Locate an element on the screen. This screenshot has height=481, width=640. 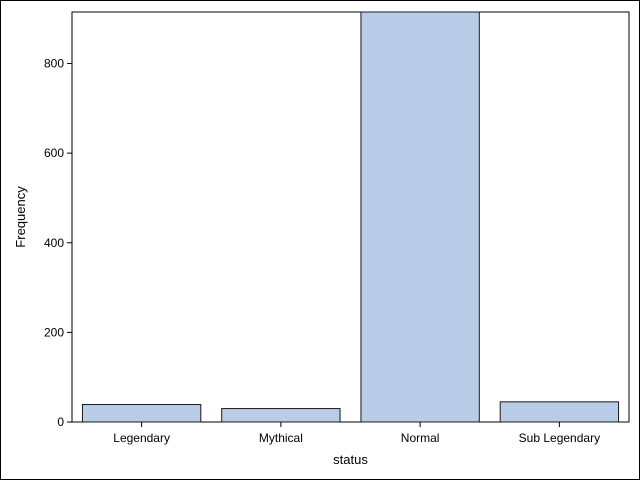
x-axis-label: status is located at coordinates (350, 459).